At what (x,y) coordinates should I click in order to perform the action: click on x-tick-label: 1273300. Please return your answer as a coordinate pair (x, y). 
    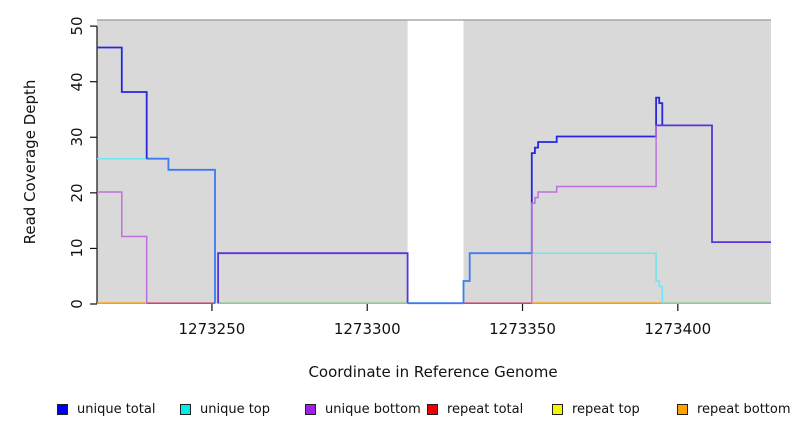
    Looking at the image, I should click on (367, 329).